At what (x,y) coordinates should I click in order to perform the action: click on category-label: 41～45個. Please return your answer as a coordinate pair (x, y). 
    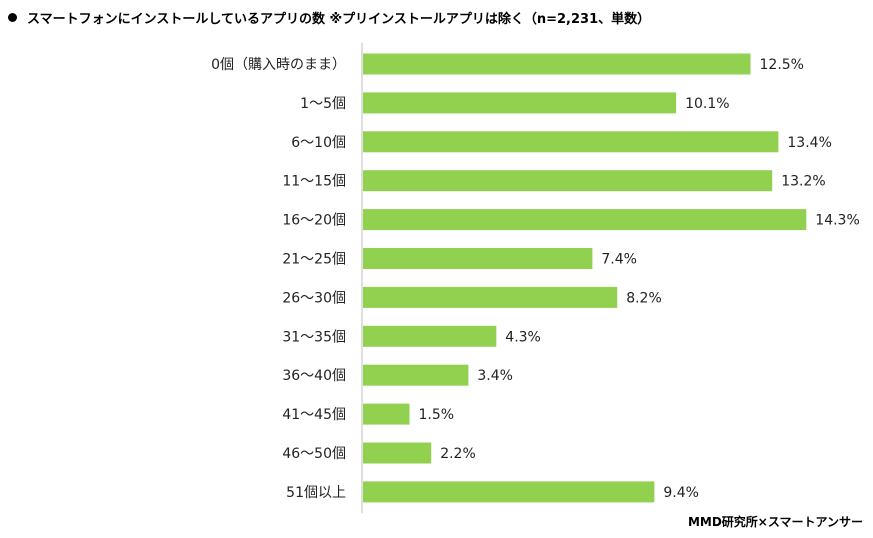
    Looking at the image, I should click on (314, 415).